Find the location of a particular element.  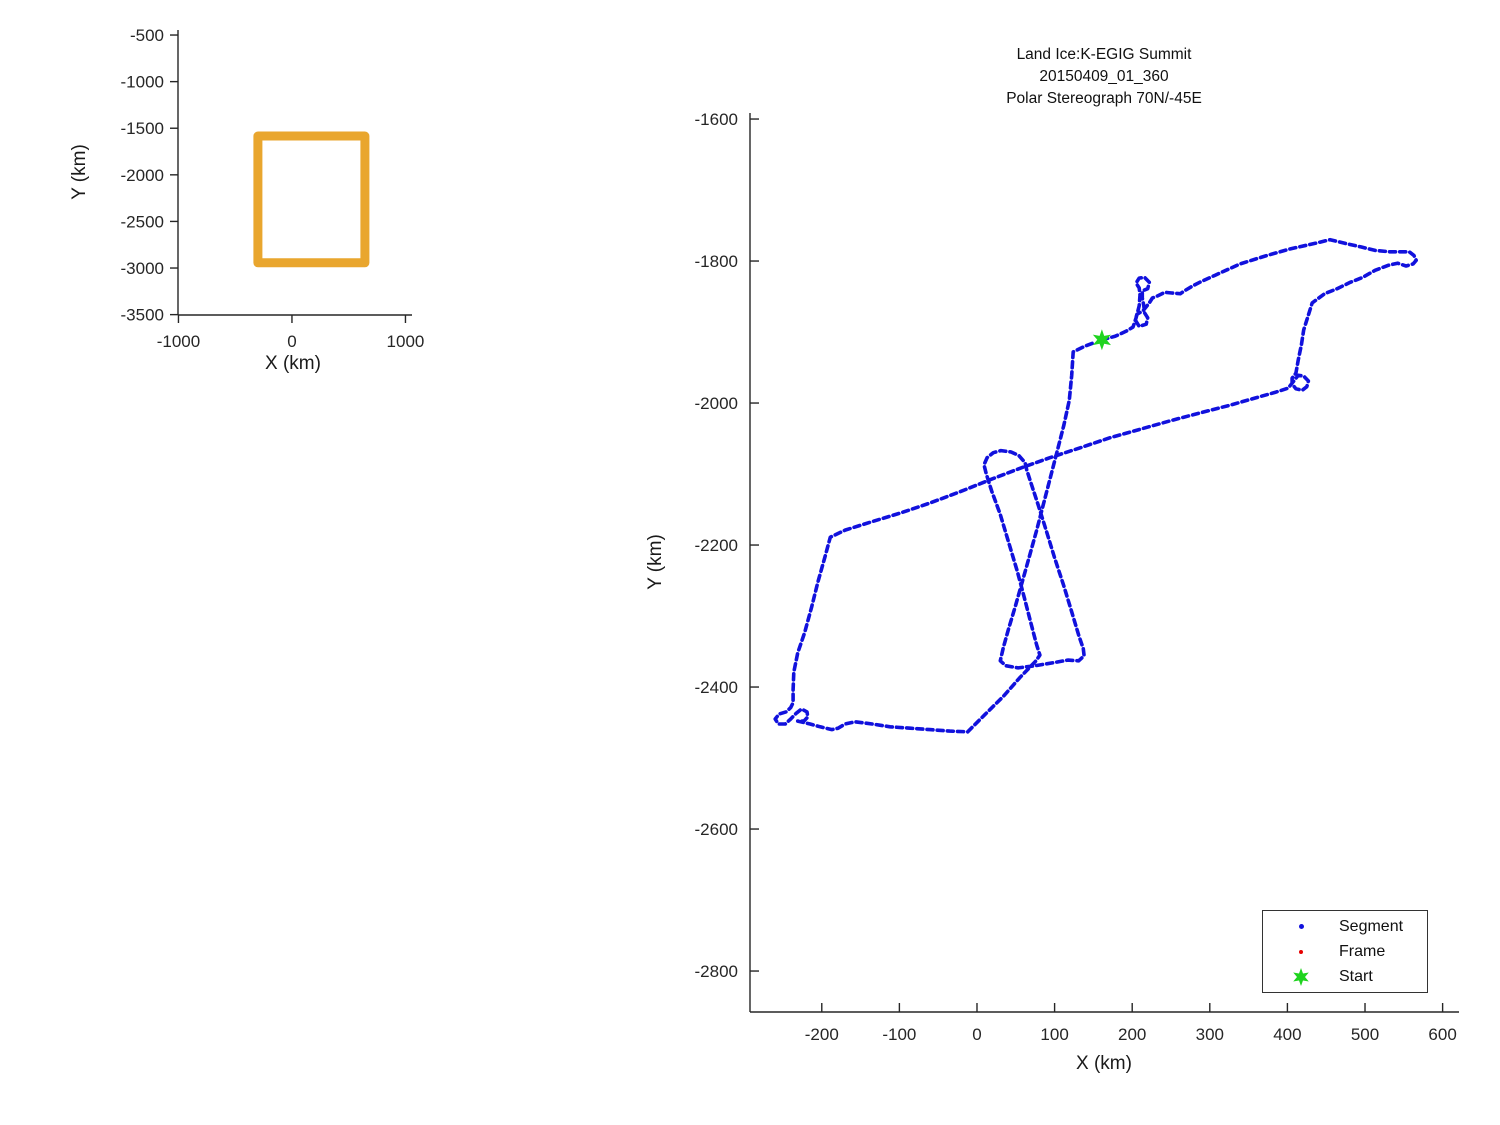

legend-label-segment: Segment is located at coordinates (1371, 926).